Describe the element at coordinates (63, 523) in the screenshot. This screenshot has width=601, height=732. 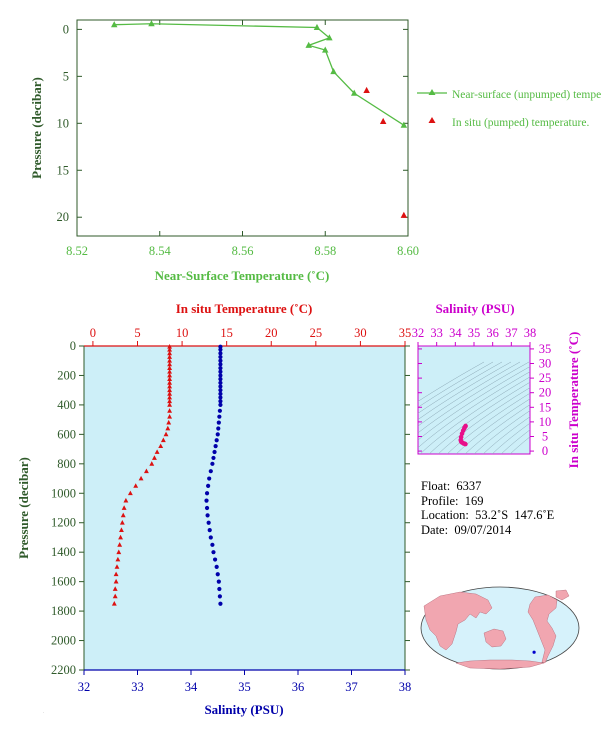
I see `pressure-tick-label: 1200` at that location.